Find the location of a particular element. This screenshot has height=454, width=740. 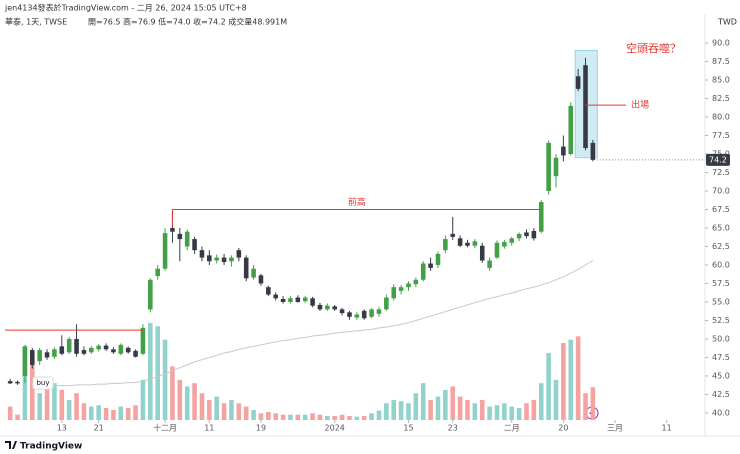

x-tick-label: 11 is located at coordinates (209, 428).